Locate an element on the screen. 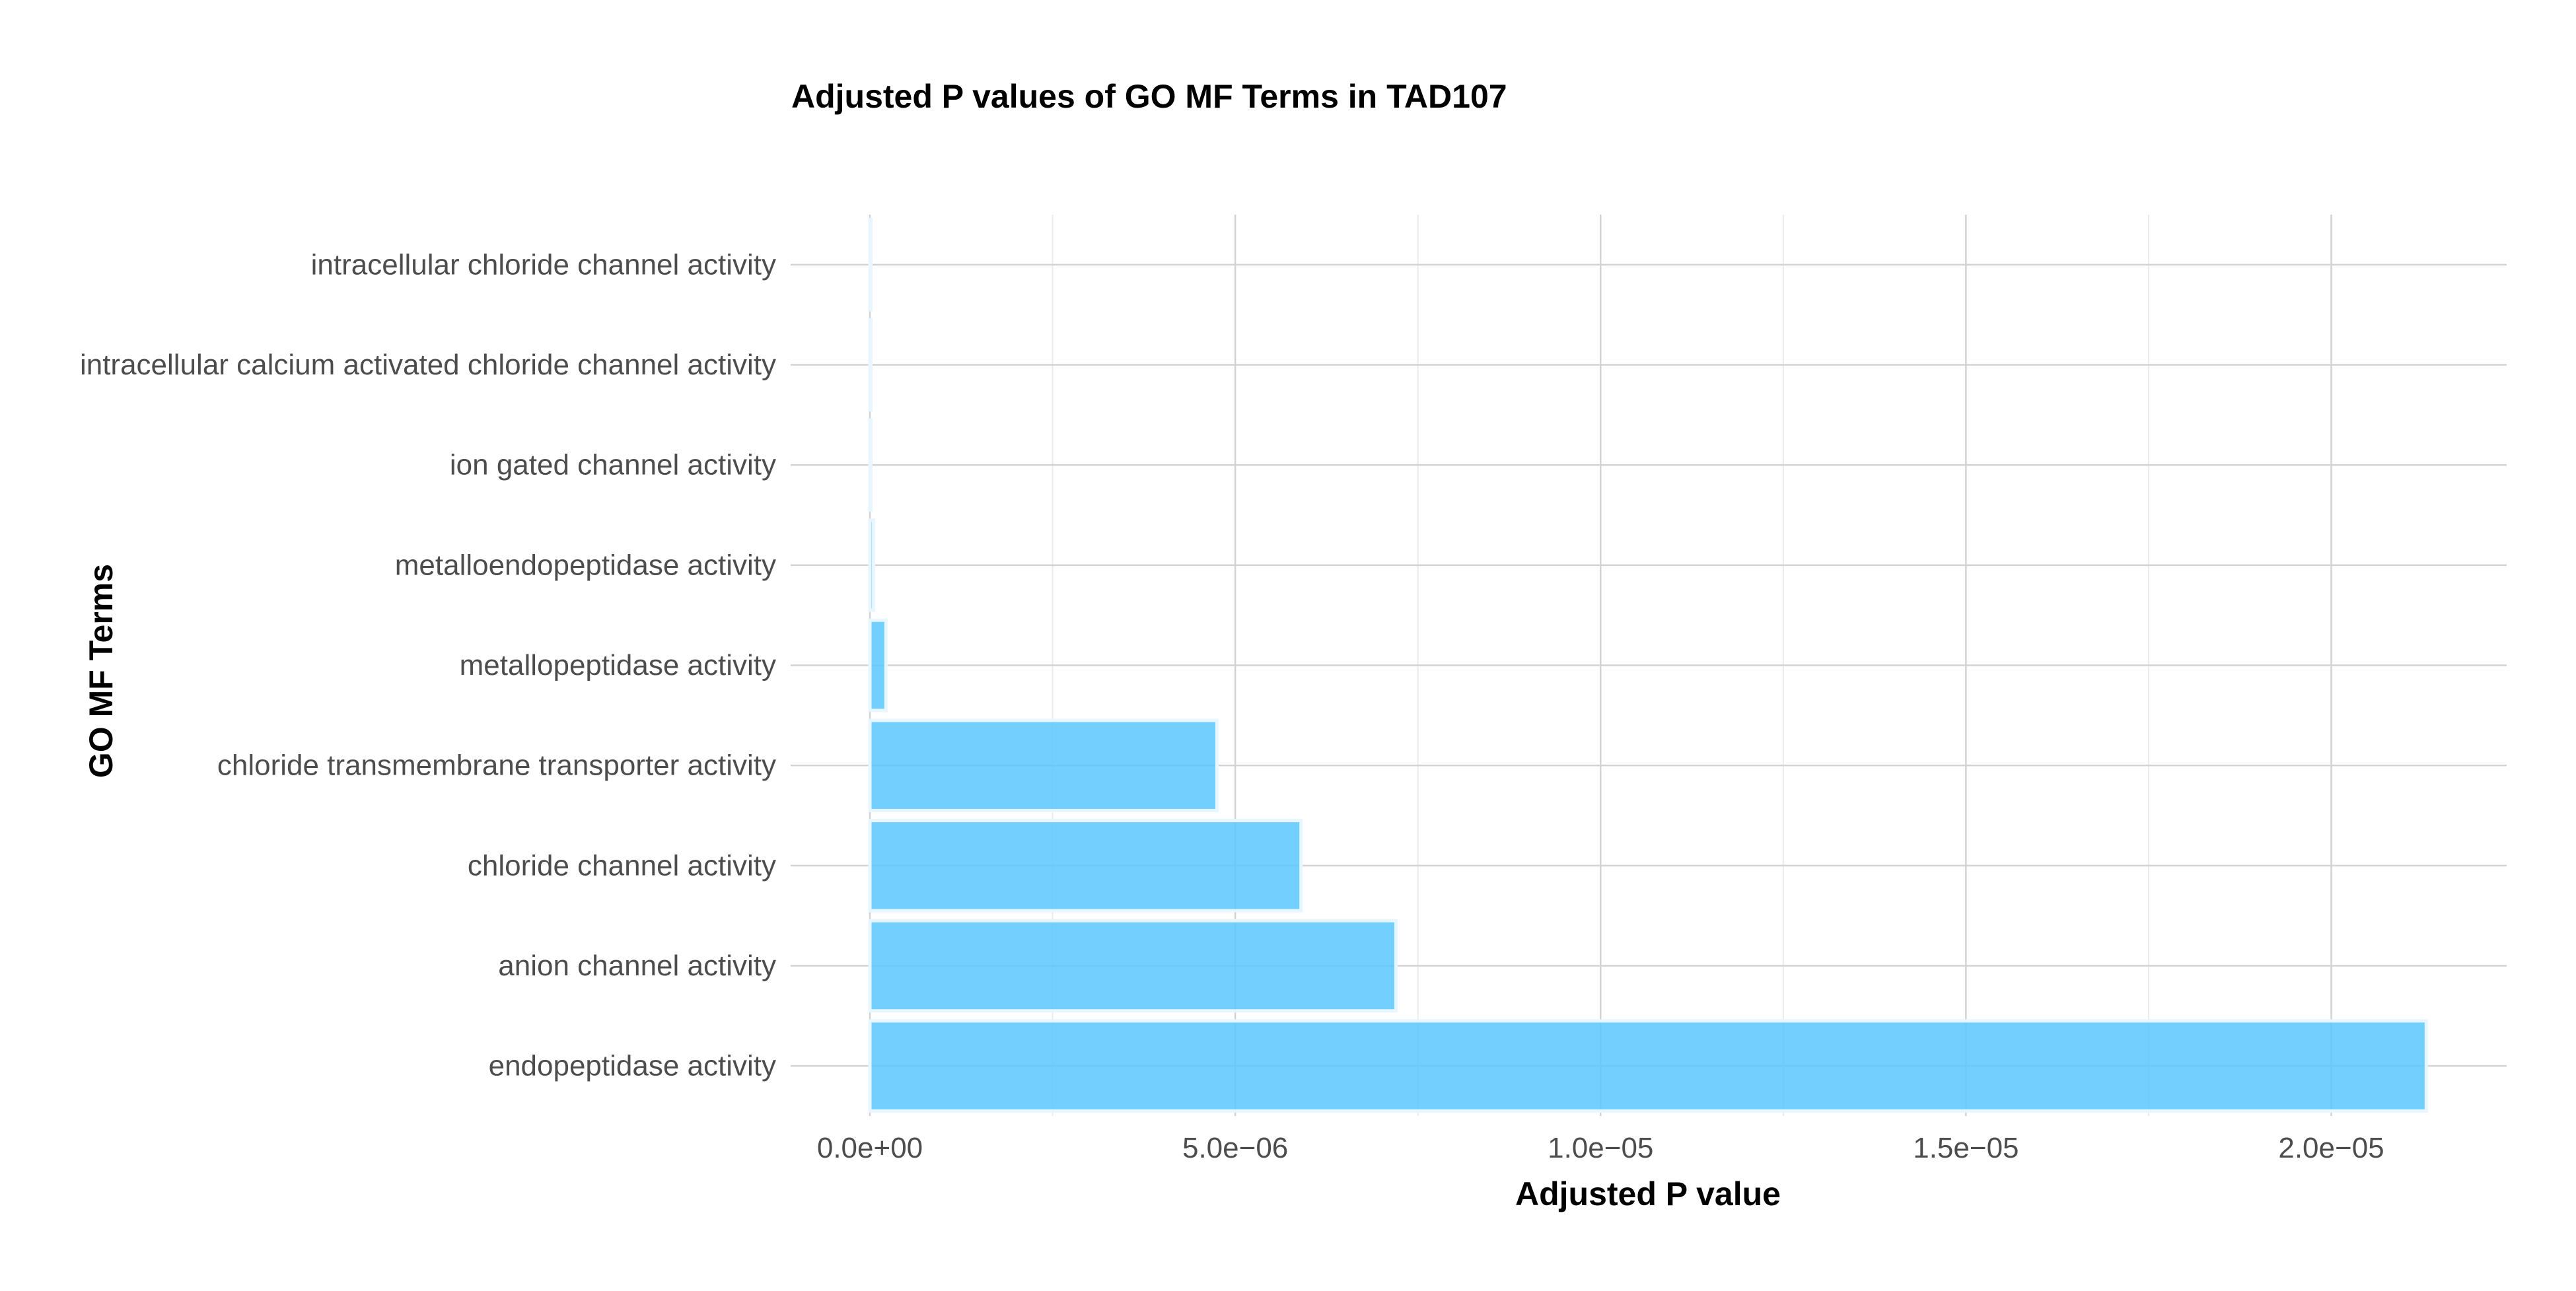 The height and width of the screenshot is (1291, 2576). y-axis-title: GO MF Terms is located at coordinates (101, 671).